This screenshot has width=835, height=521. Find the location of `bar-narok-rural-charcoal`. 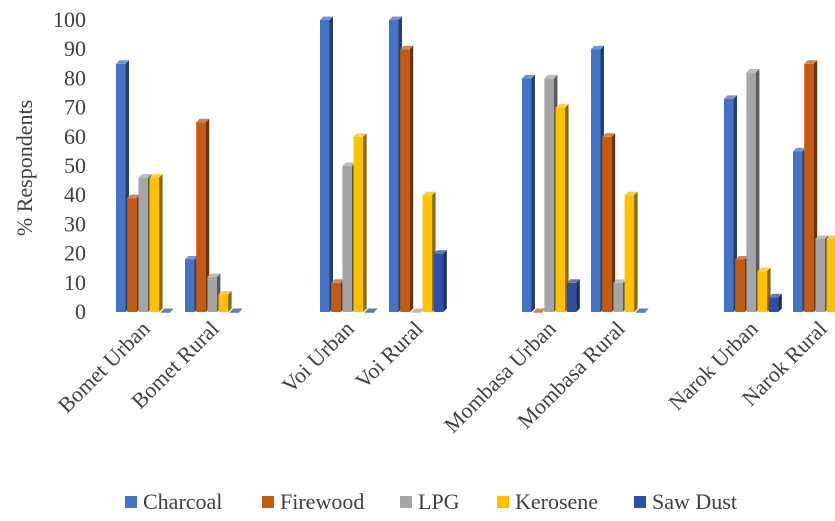

bar-narok-rural-charcoal is located at coordinates (799, 229).